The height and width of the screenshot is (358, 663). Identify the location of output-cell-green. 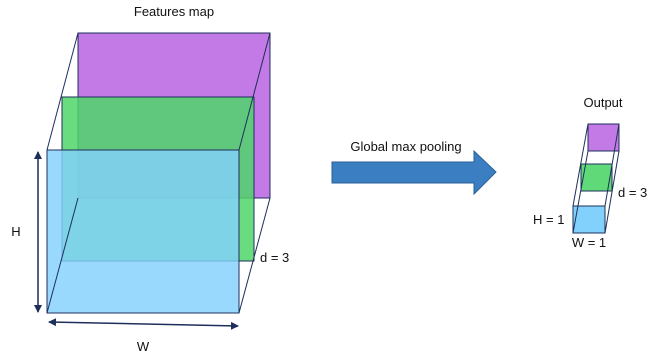
(596, 177).